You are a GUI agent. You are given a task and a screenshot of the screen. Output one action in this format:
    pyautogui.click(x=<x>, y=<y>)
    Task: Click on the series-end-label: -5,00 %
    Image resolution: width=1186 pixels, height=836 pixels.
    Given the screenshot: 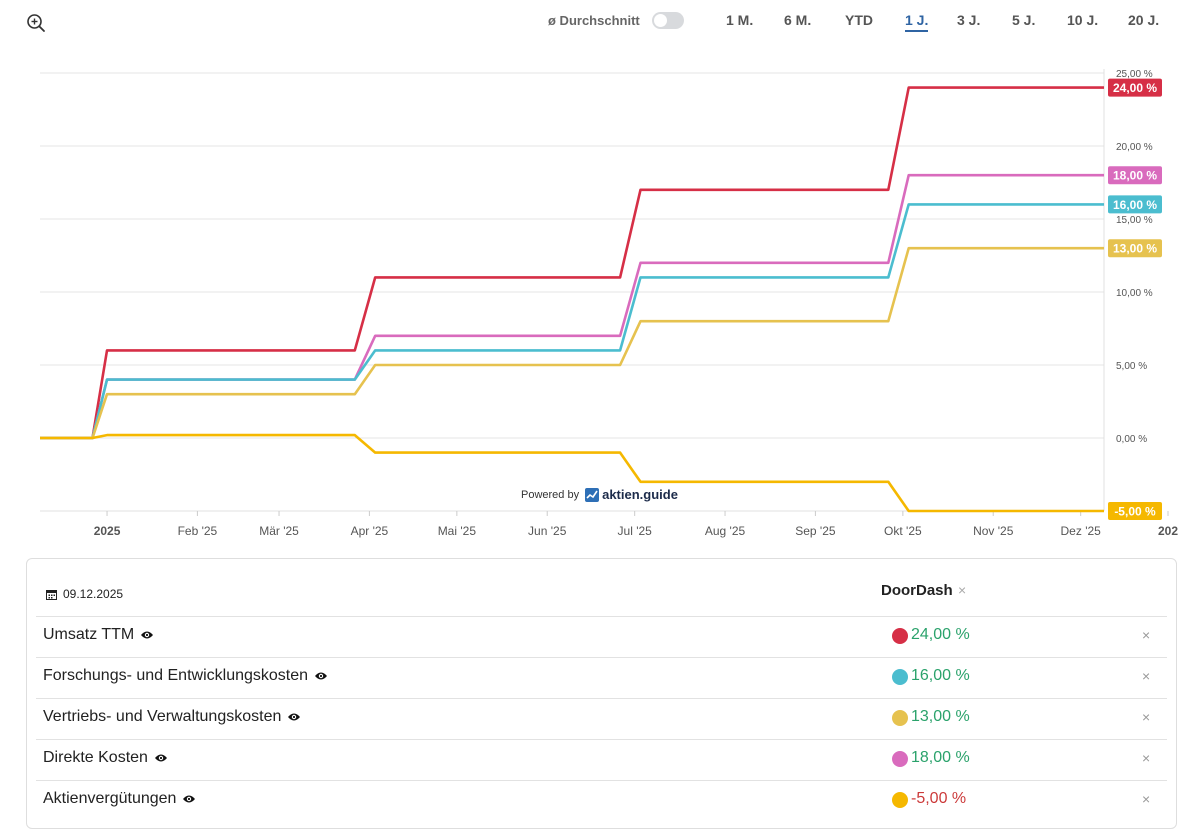 What is the action you would take?
    pyautogui.click(x=1135, y=512)
    